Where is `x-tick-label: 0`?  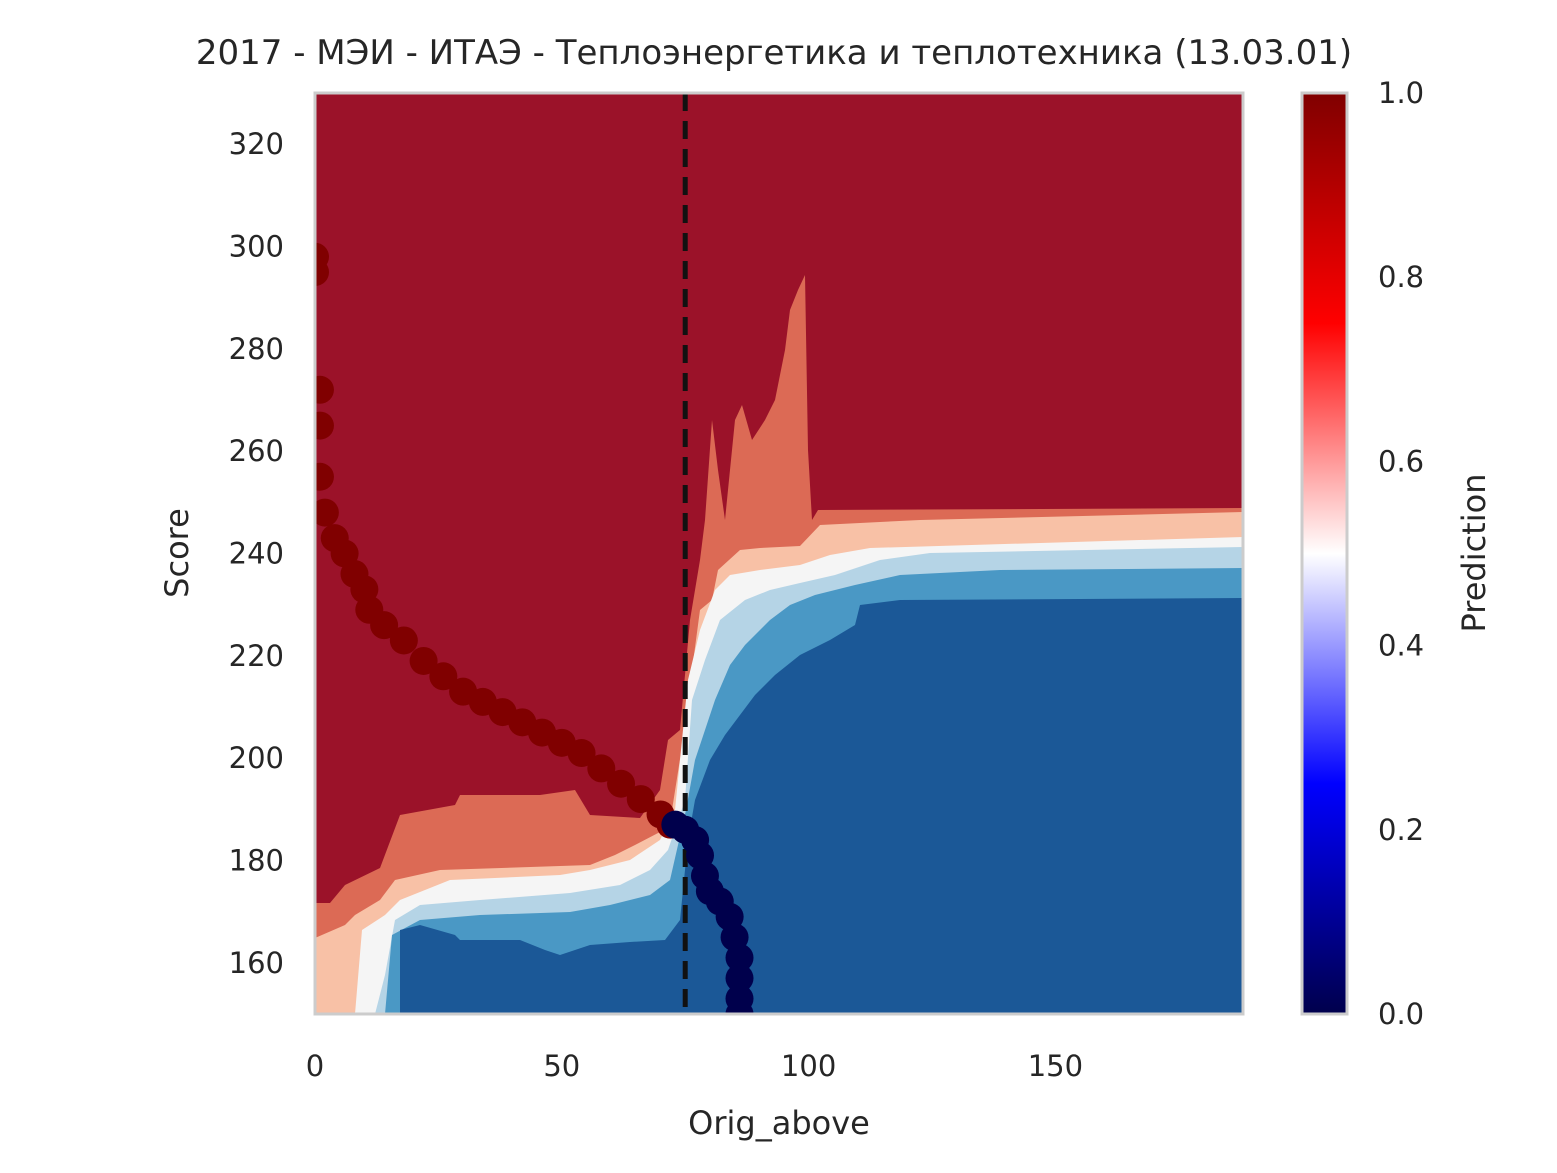 x-tick-label: 0 is located at coordinates (315, 1066).